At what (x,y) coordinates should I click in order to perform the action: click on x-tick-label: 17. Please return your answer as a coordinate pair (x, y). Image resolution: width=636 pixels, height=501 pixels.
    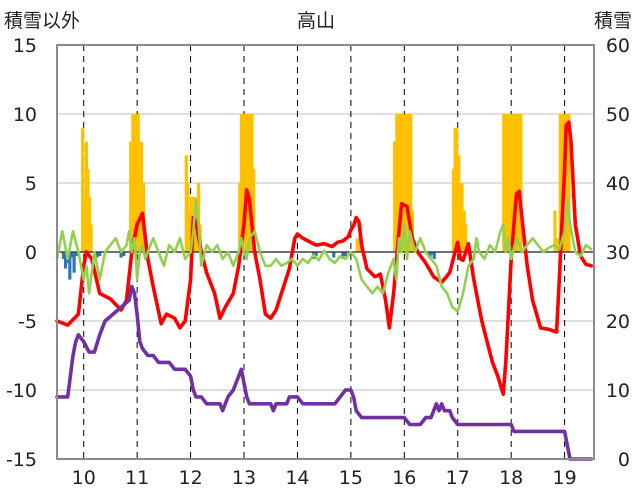
    Looking at the image, I should click on (458, 478).